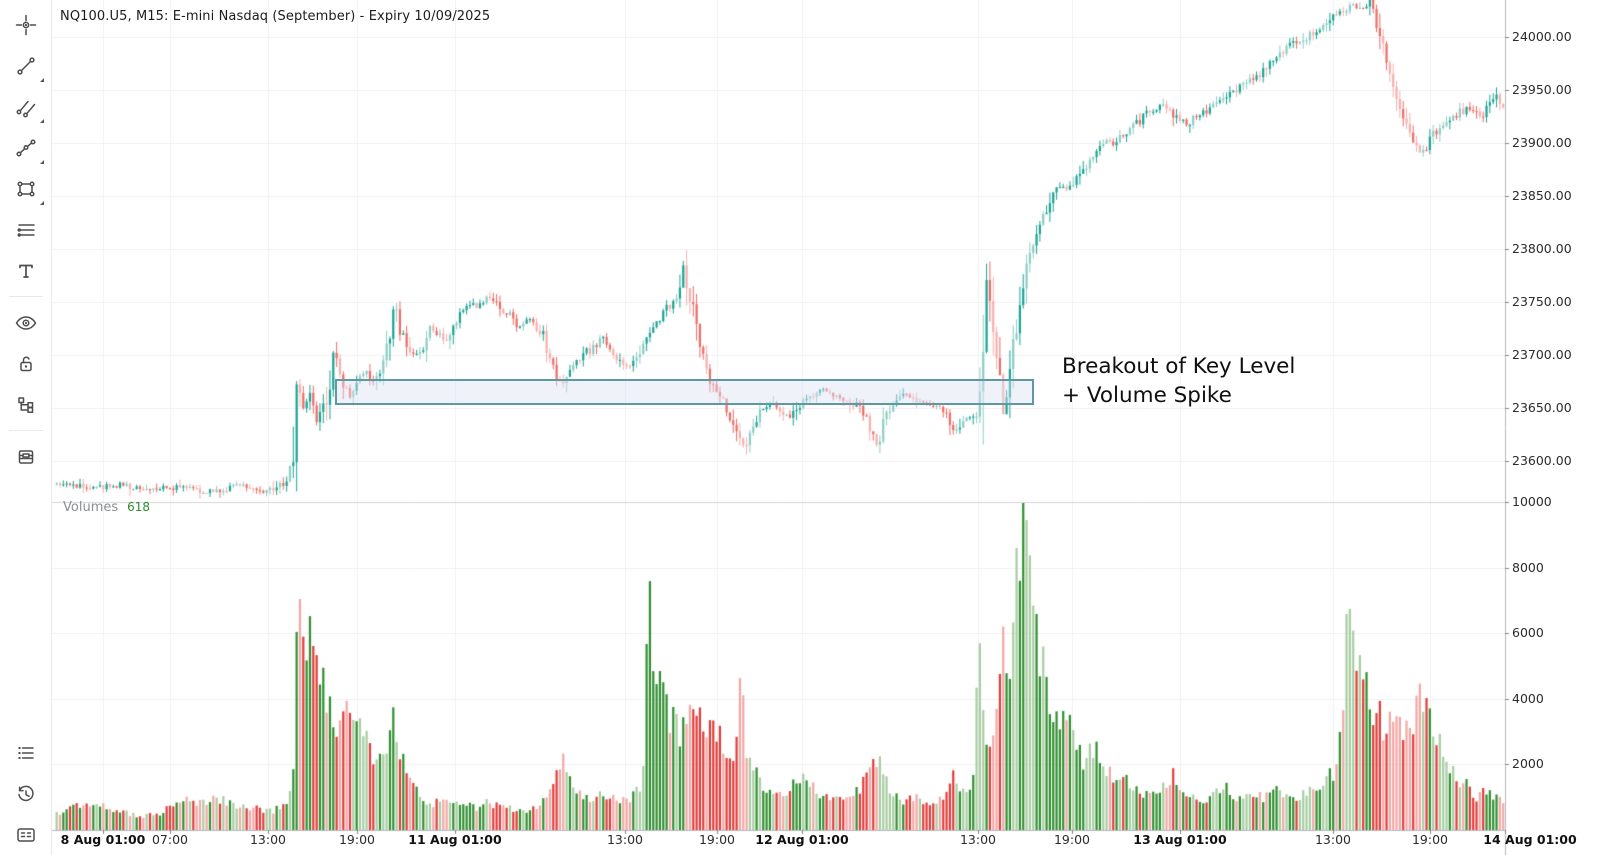 The image size is (1600, 855). I want to click on drawing-toolbar, so click(26, 427).